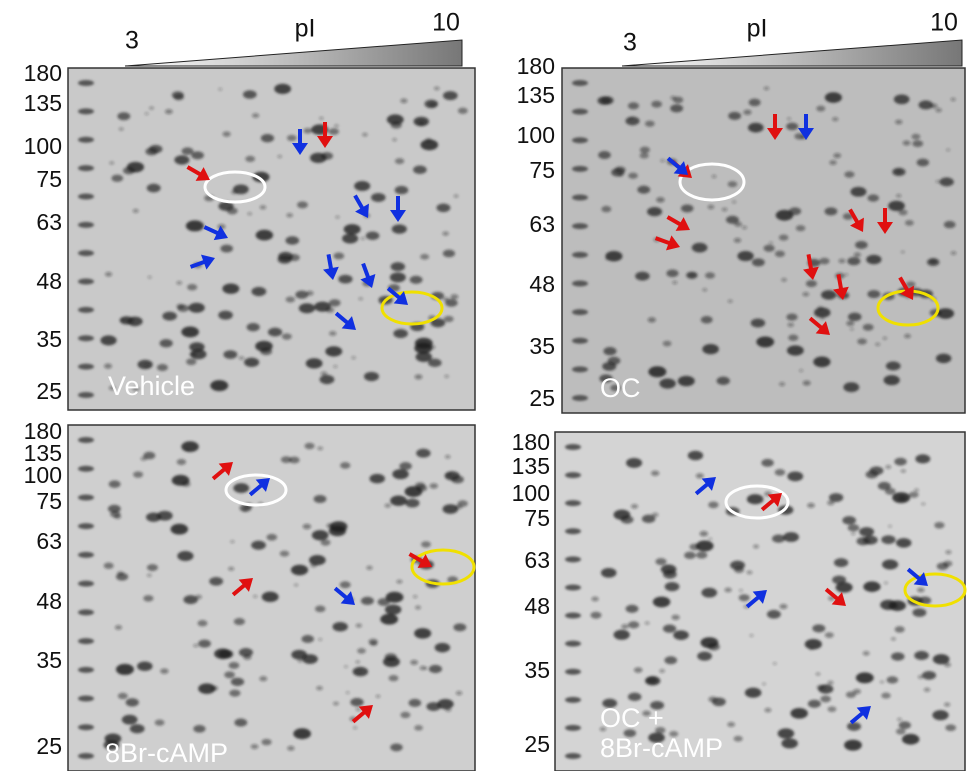 The width and height of the screenshot is (969, 771). What do you see at coordinates (667, 243) in the screenshot?
I see `arrow` at bounding box center [667, 243].